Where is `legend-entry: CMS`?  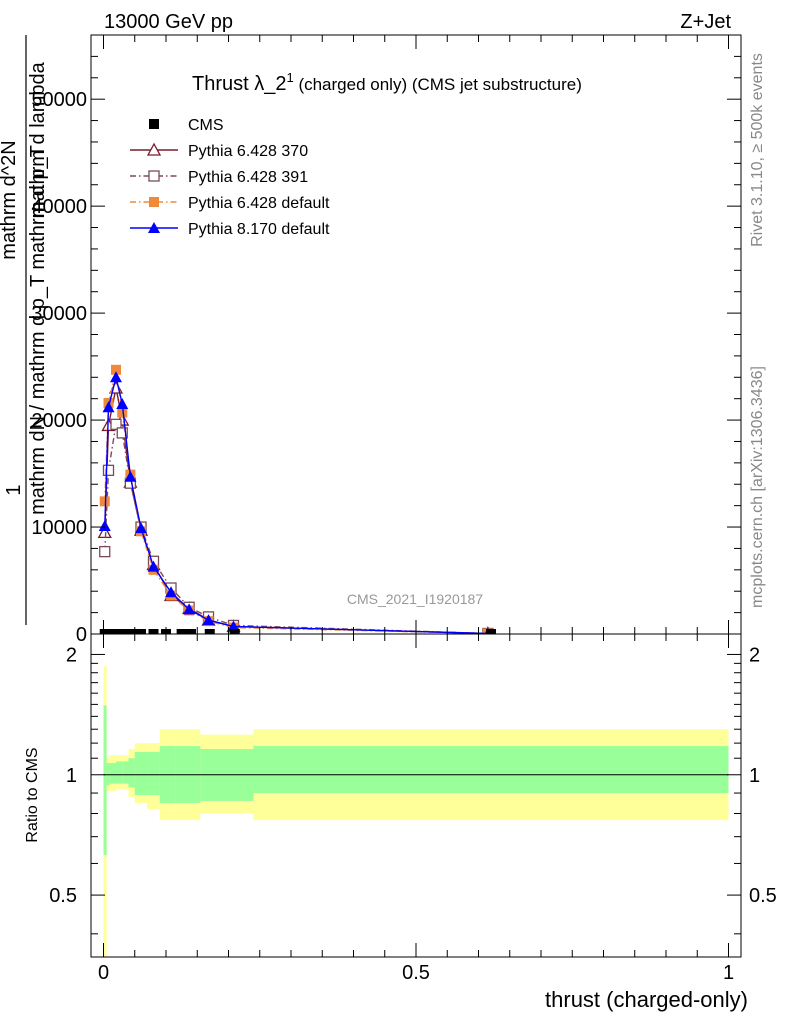 legend-entry: CMS is located at coordinates (186, 125).